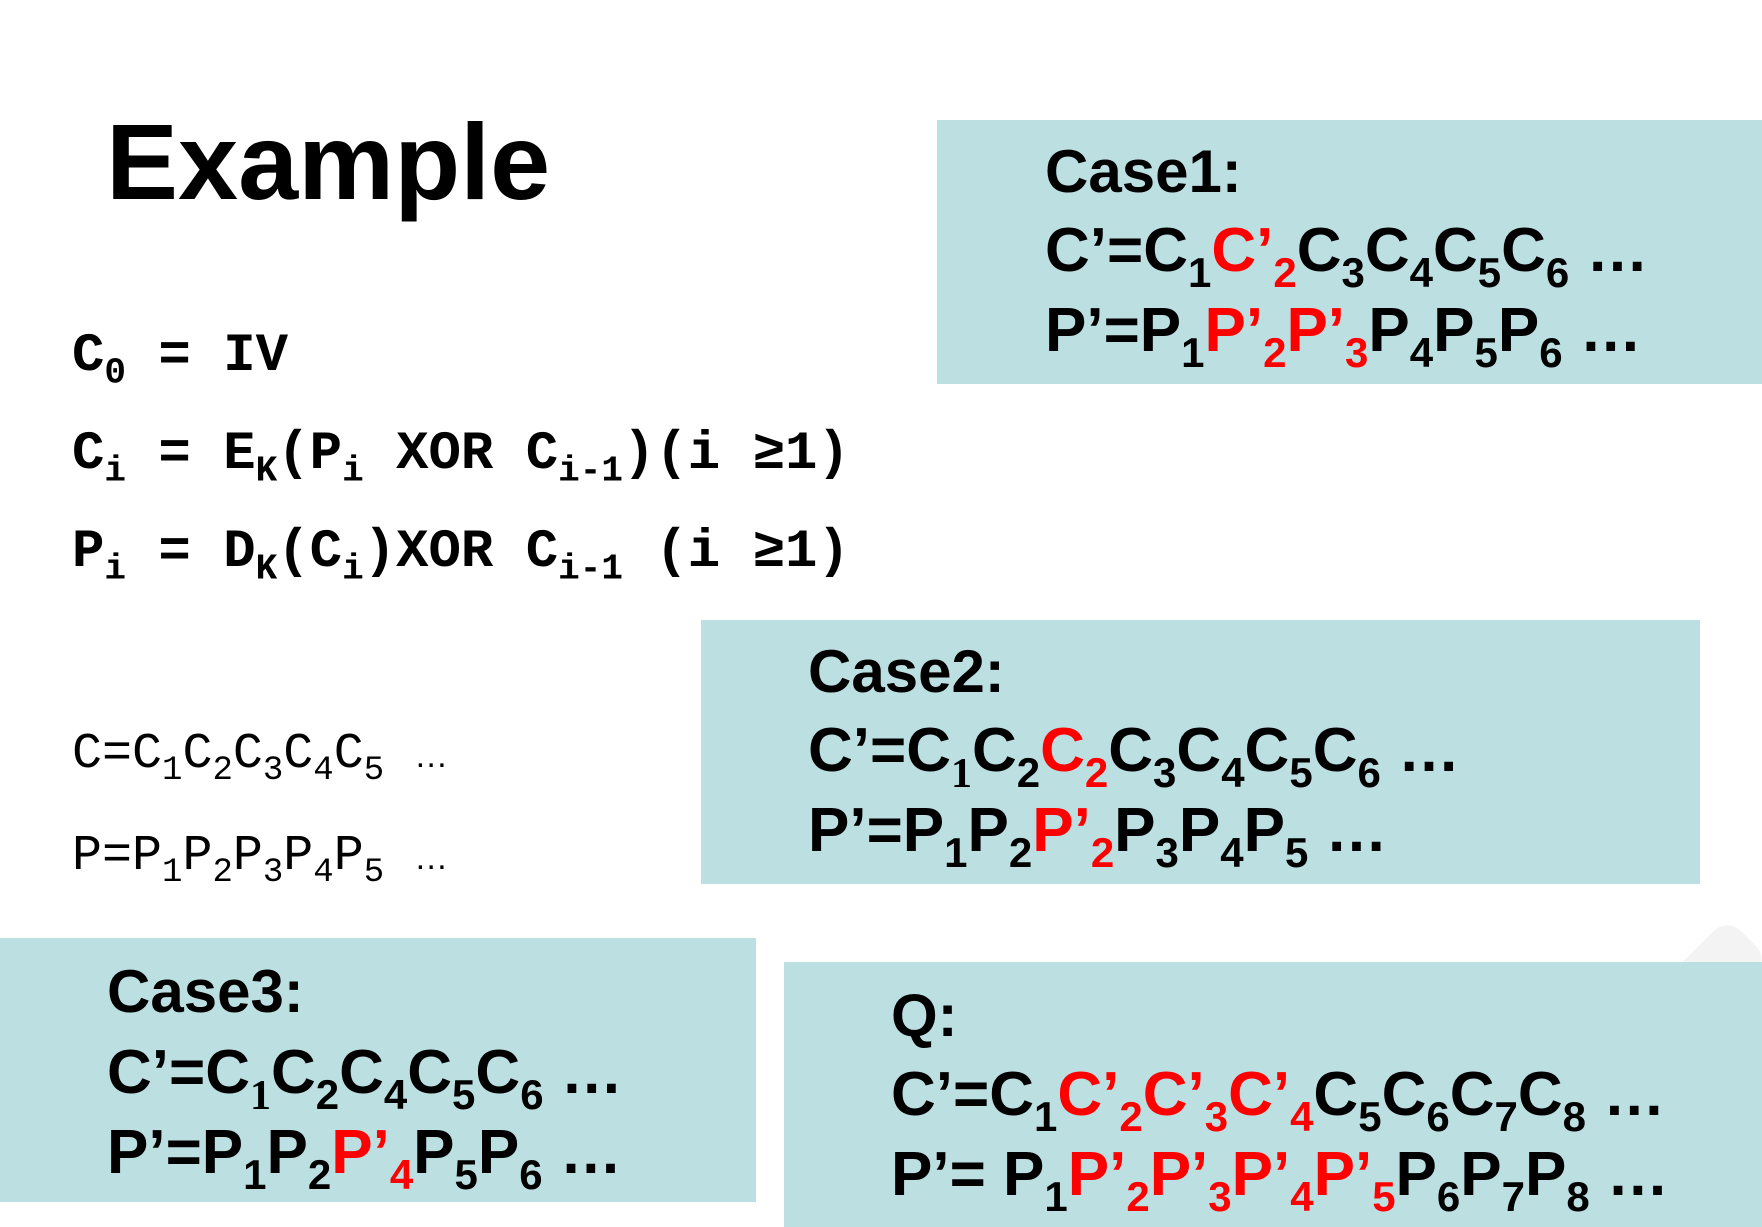 Image resolution: width=1762 pixels, height=1227 pixels. Describe the element at coordinates (461, 458) in the screenshot. I see `formula-ci: Ci = EK(Pi XOR Ci-1)(i ≥1)` at that location.